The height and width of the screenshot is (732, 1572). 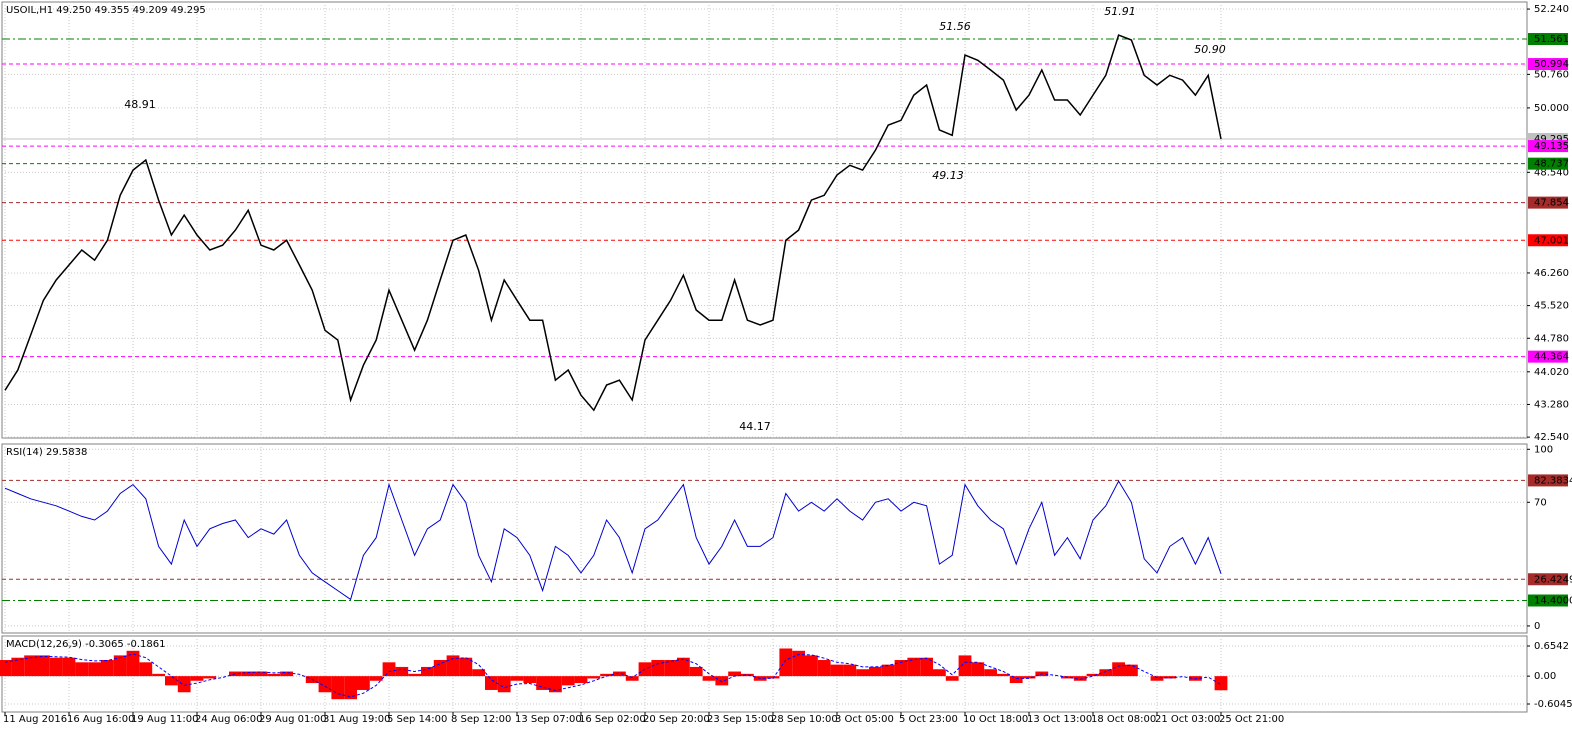 What do you see at coordinates (1210, 49) in the screenshot?
I see `annotation: 50.90` at bounding box center [1210, 49].